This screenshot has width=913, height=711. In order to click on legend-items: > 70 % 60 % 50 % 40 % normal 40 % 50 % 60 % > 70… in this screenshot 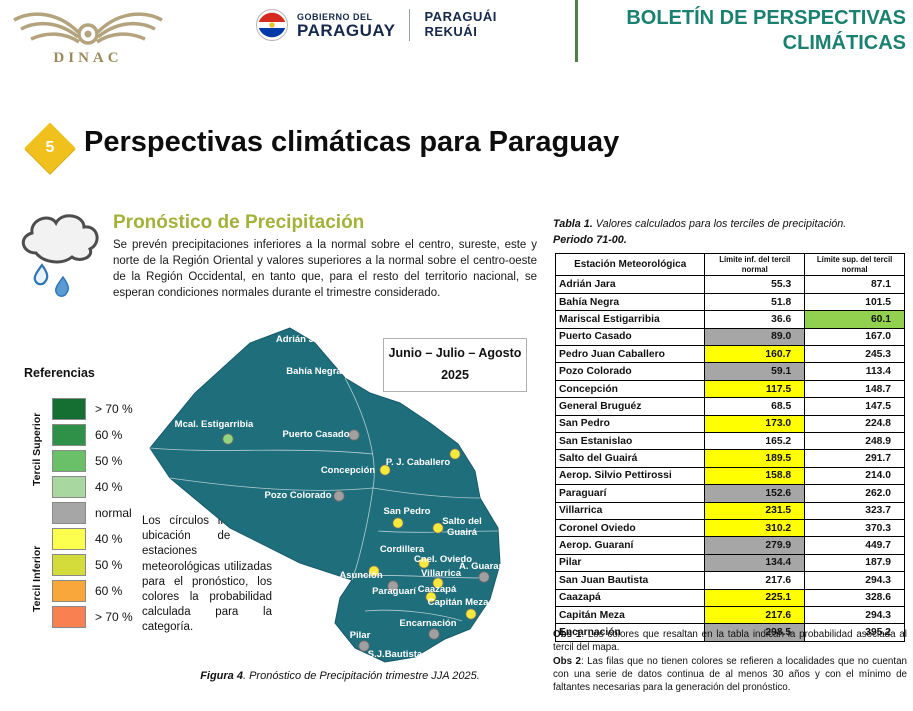, I will do `click(116, 513)`.